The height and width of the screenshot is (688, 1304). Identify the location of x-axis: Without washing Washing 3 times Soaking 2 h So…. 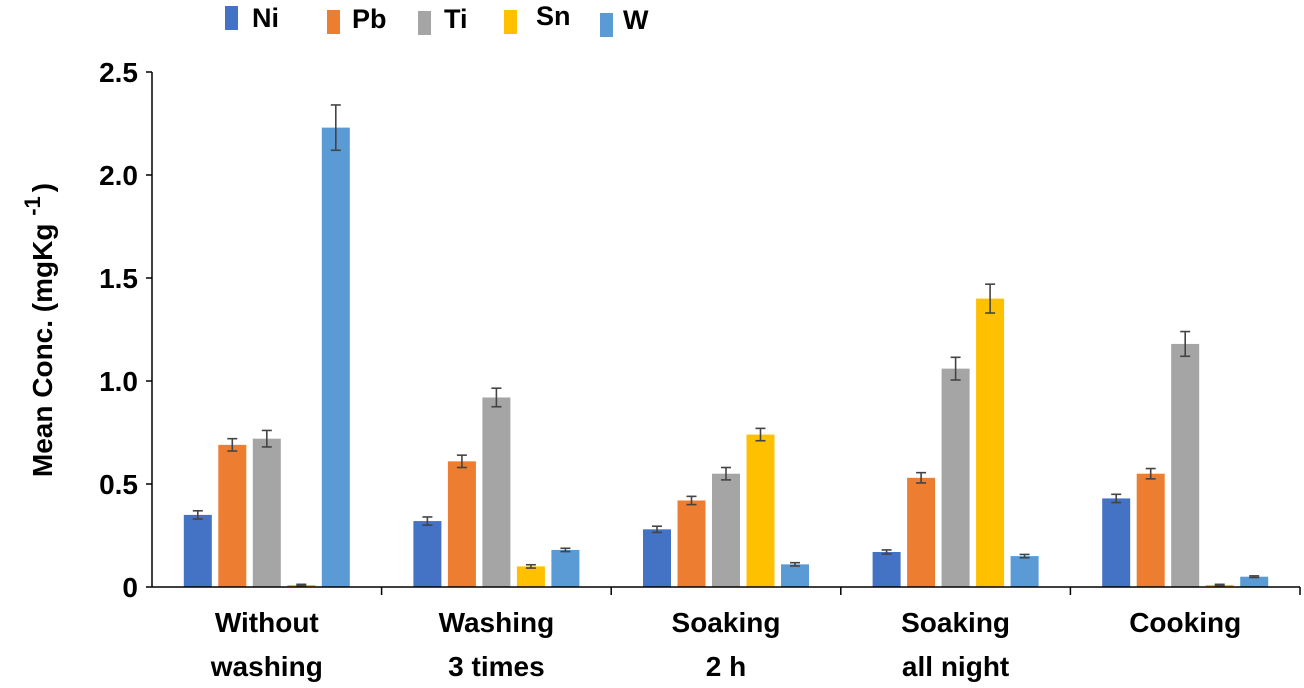
(726, 634).